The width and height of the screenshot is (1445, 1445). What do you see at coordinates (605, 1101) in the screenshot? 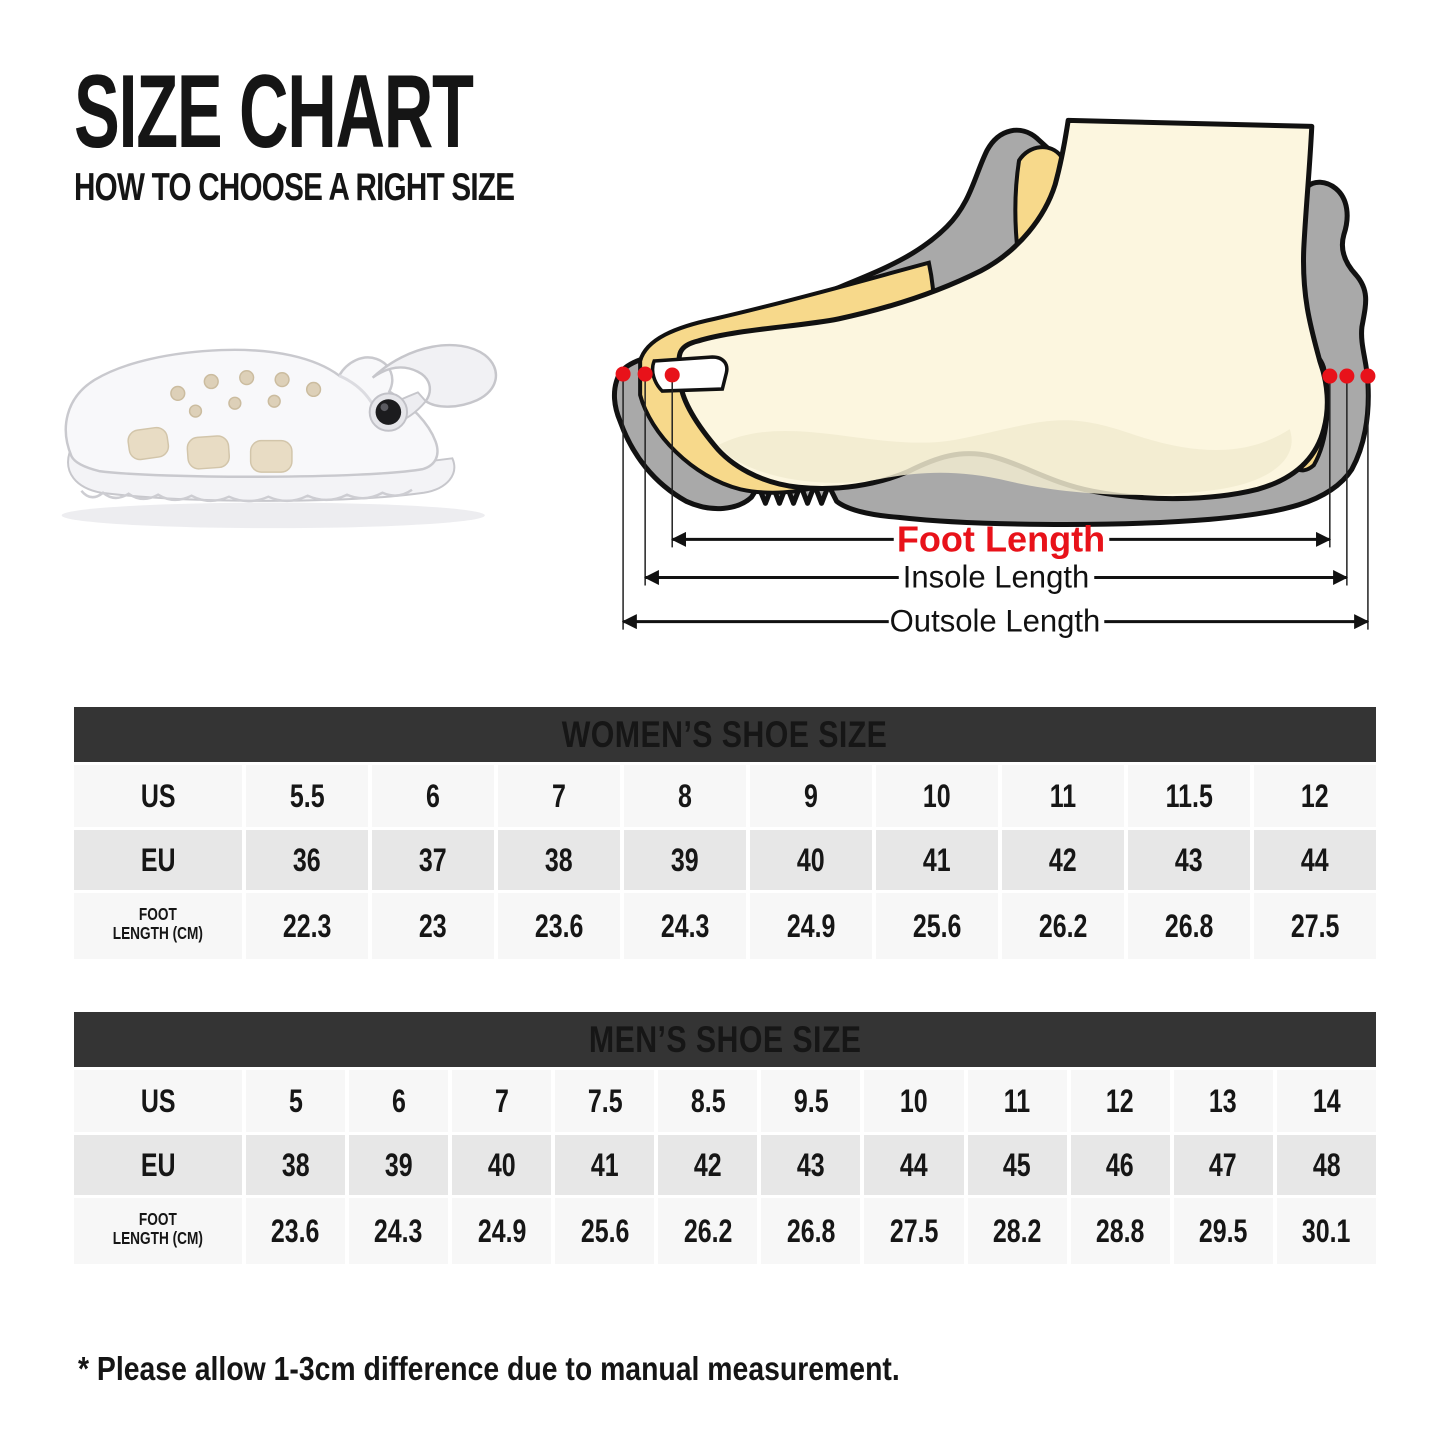
I see `us-size-cell: 7.5` at bounding box center [605, 1101].